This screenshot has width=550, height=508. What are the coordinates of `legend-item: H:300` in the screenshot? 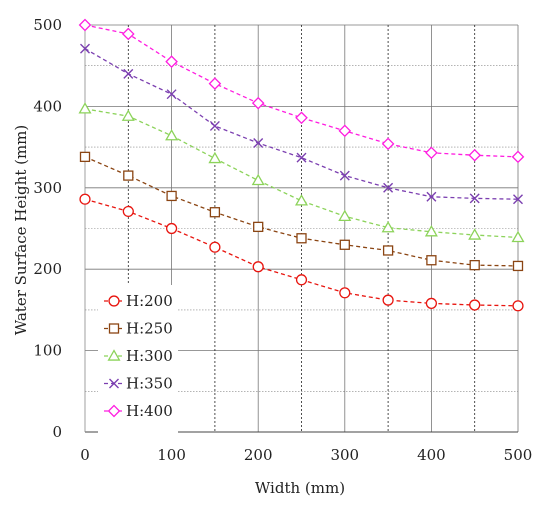 It's located at (138, 356).